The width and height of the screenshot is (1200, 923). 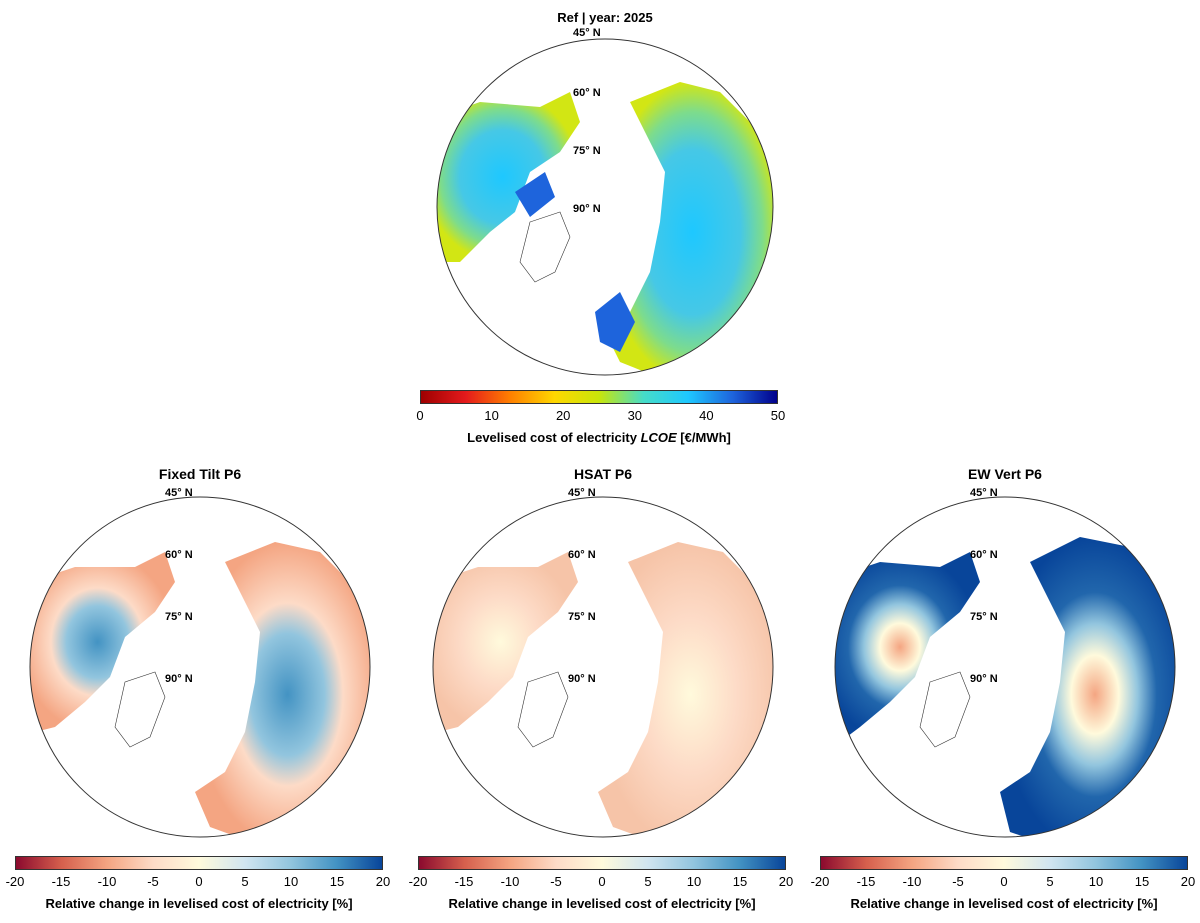 What do you see at coordinates (599, 397) in the screenshot?
I see `top-colorbar` at bounding box center [599, 397].